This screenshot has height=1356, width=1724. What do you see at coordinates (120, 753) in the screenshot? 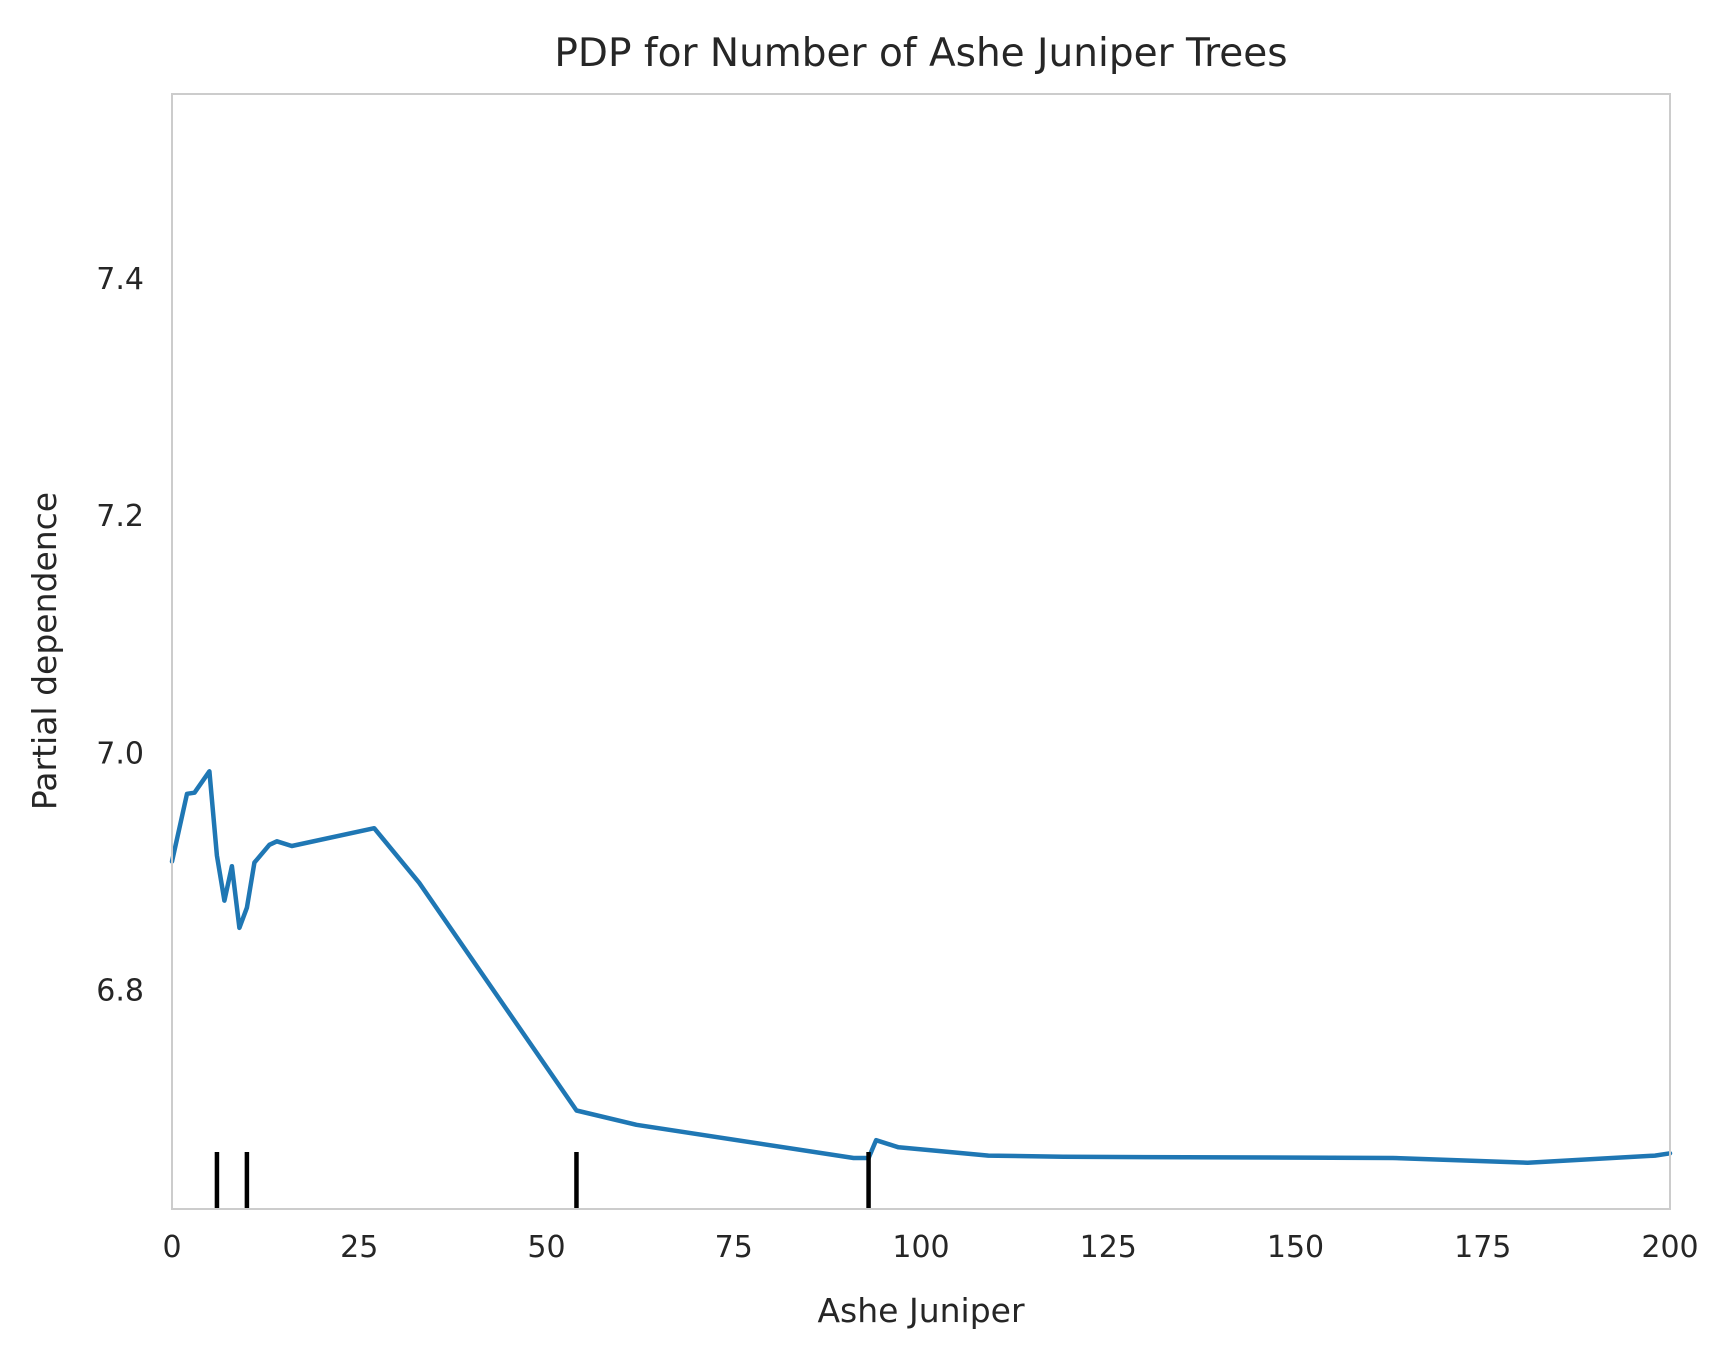
I see `y-tick-label: 7.0` at bounding box center [120, 753].